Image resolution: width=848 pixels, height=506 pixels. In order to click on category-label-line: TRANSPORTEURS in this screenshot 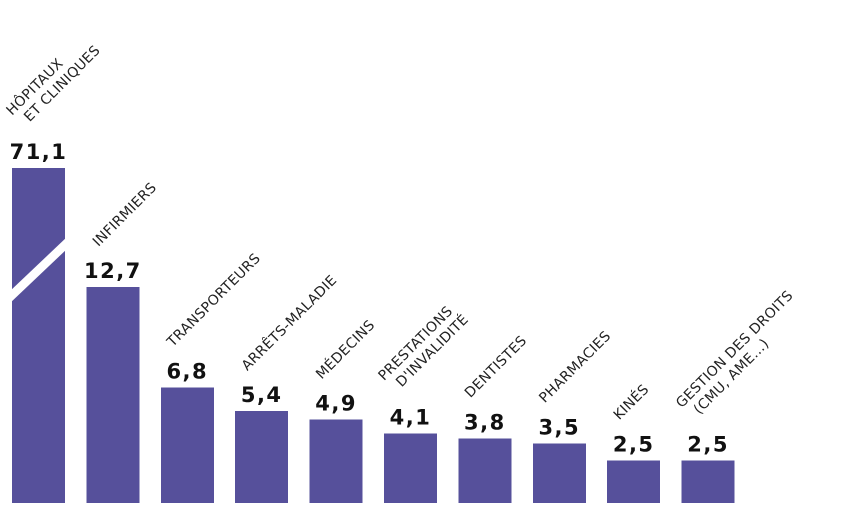, I will do `click(214, 301)`.